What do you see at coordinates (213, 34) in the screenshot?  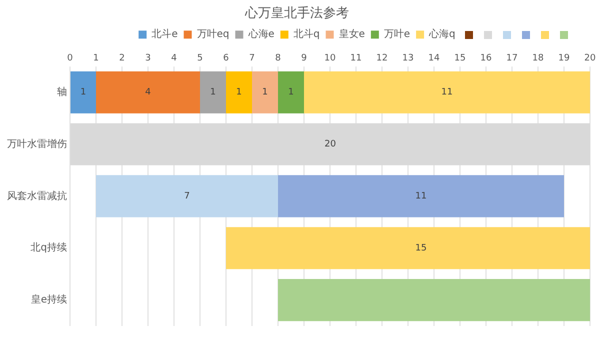 I see `legend-label: 万叶eq` at bounding box center [213, 34].